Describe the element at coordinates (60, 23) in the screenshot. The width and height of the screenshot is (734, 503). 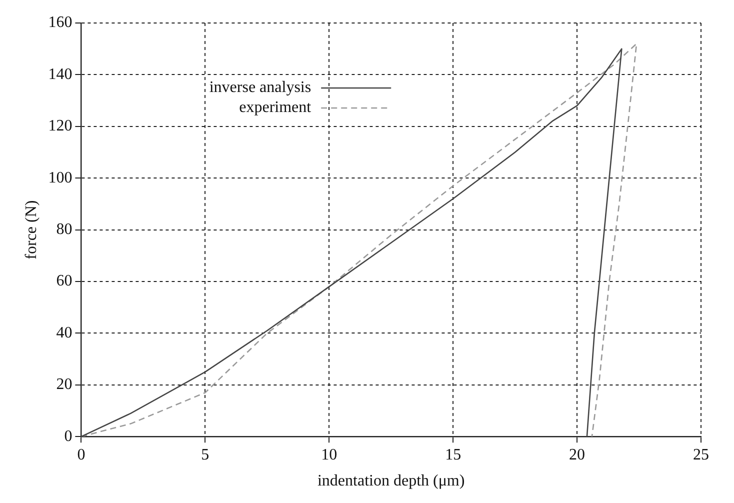
I see `y-tick-label: 160` at that location.